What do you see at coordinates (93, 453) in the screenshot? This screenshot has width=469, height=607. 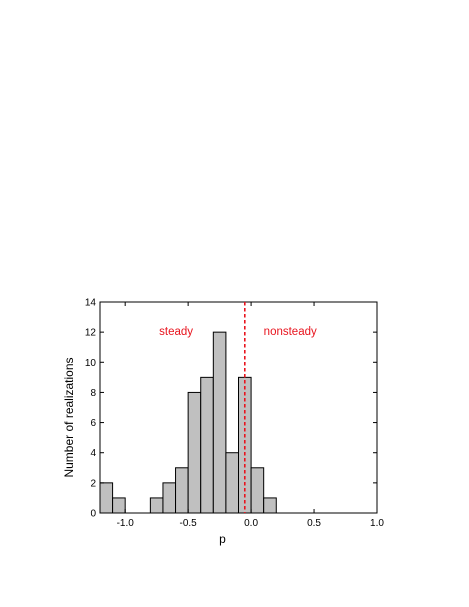 I see `y-tick-label: 4` at bounding box center [93, 453].